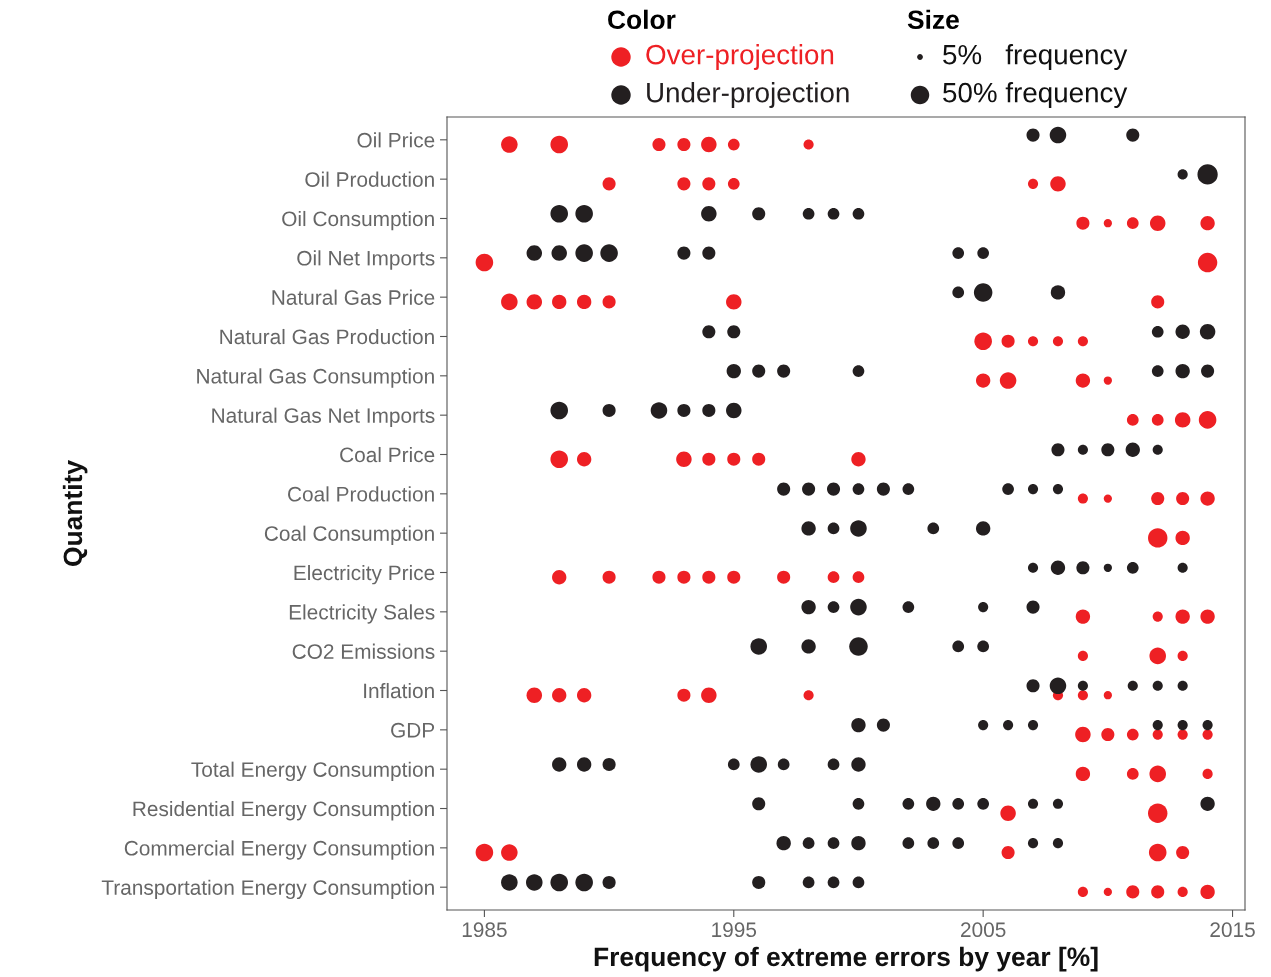 The image size is (1271, 977). I want to click on y-tick-label: Electricity Price, so click(364, 574).